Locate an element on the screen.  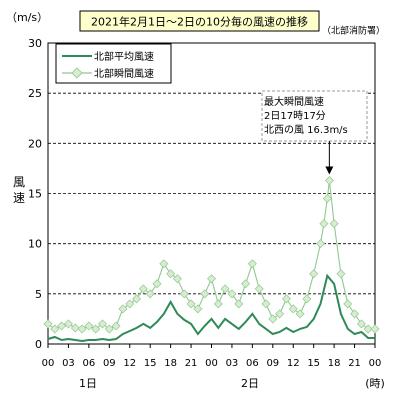
y-tick-label-0: 0 is located at coordinates (38, 344).